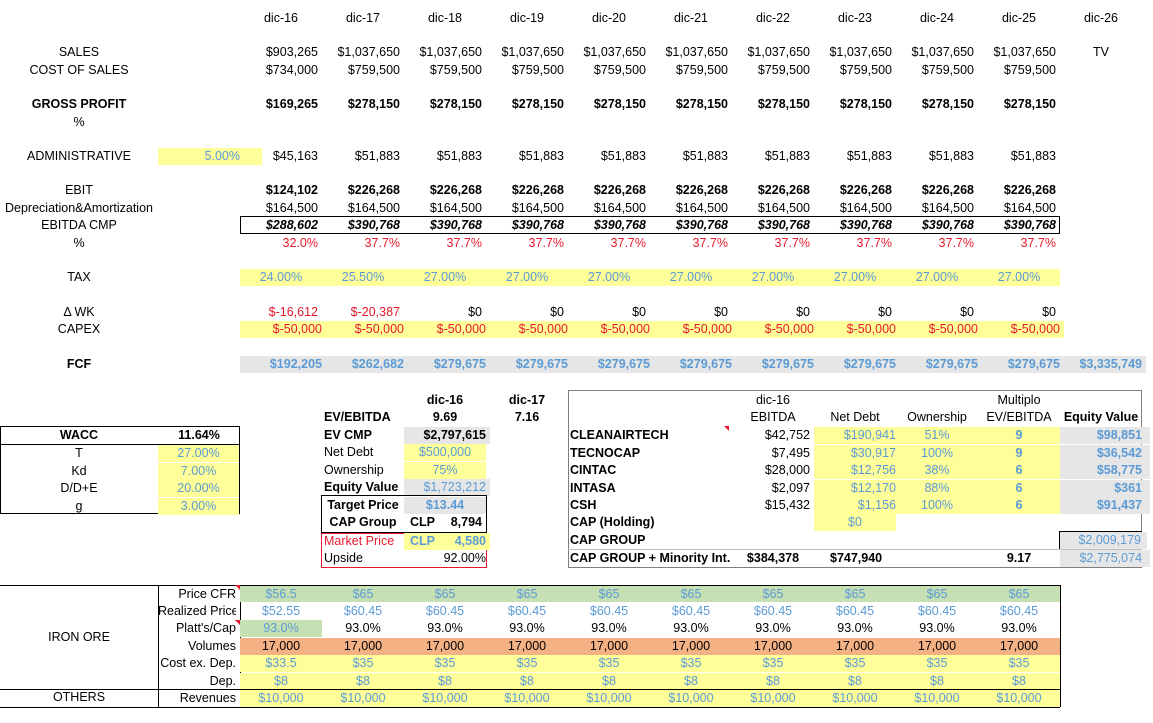 The height and width of the screenshot is (723, 1153). I want to click on year-header: dic-20, so click(609, 18).